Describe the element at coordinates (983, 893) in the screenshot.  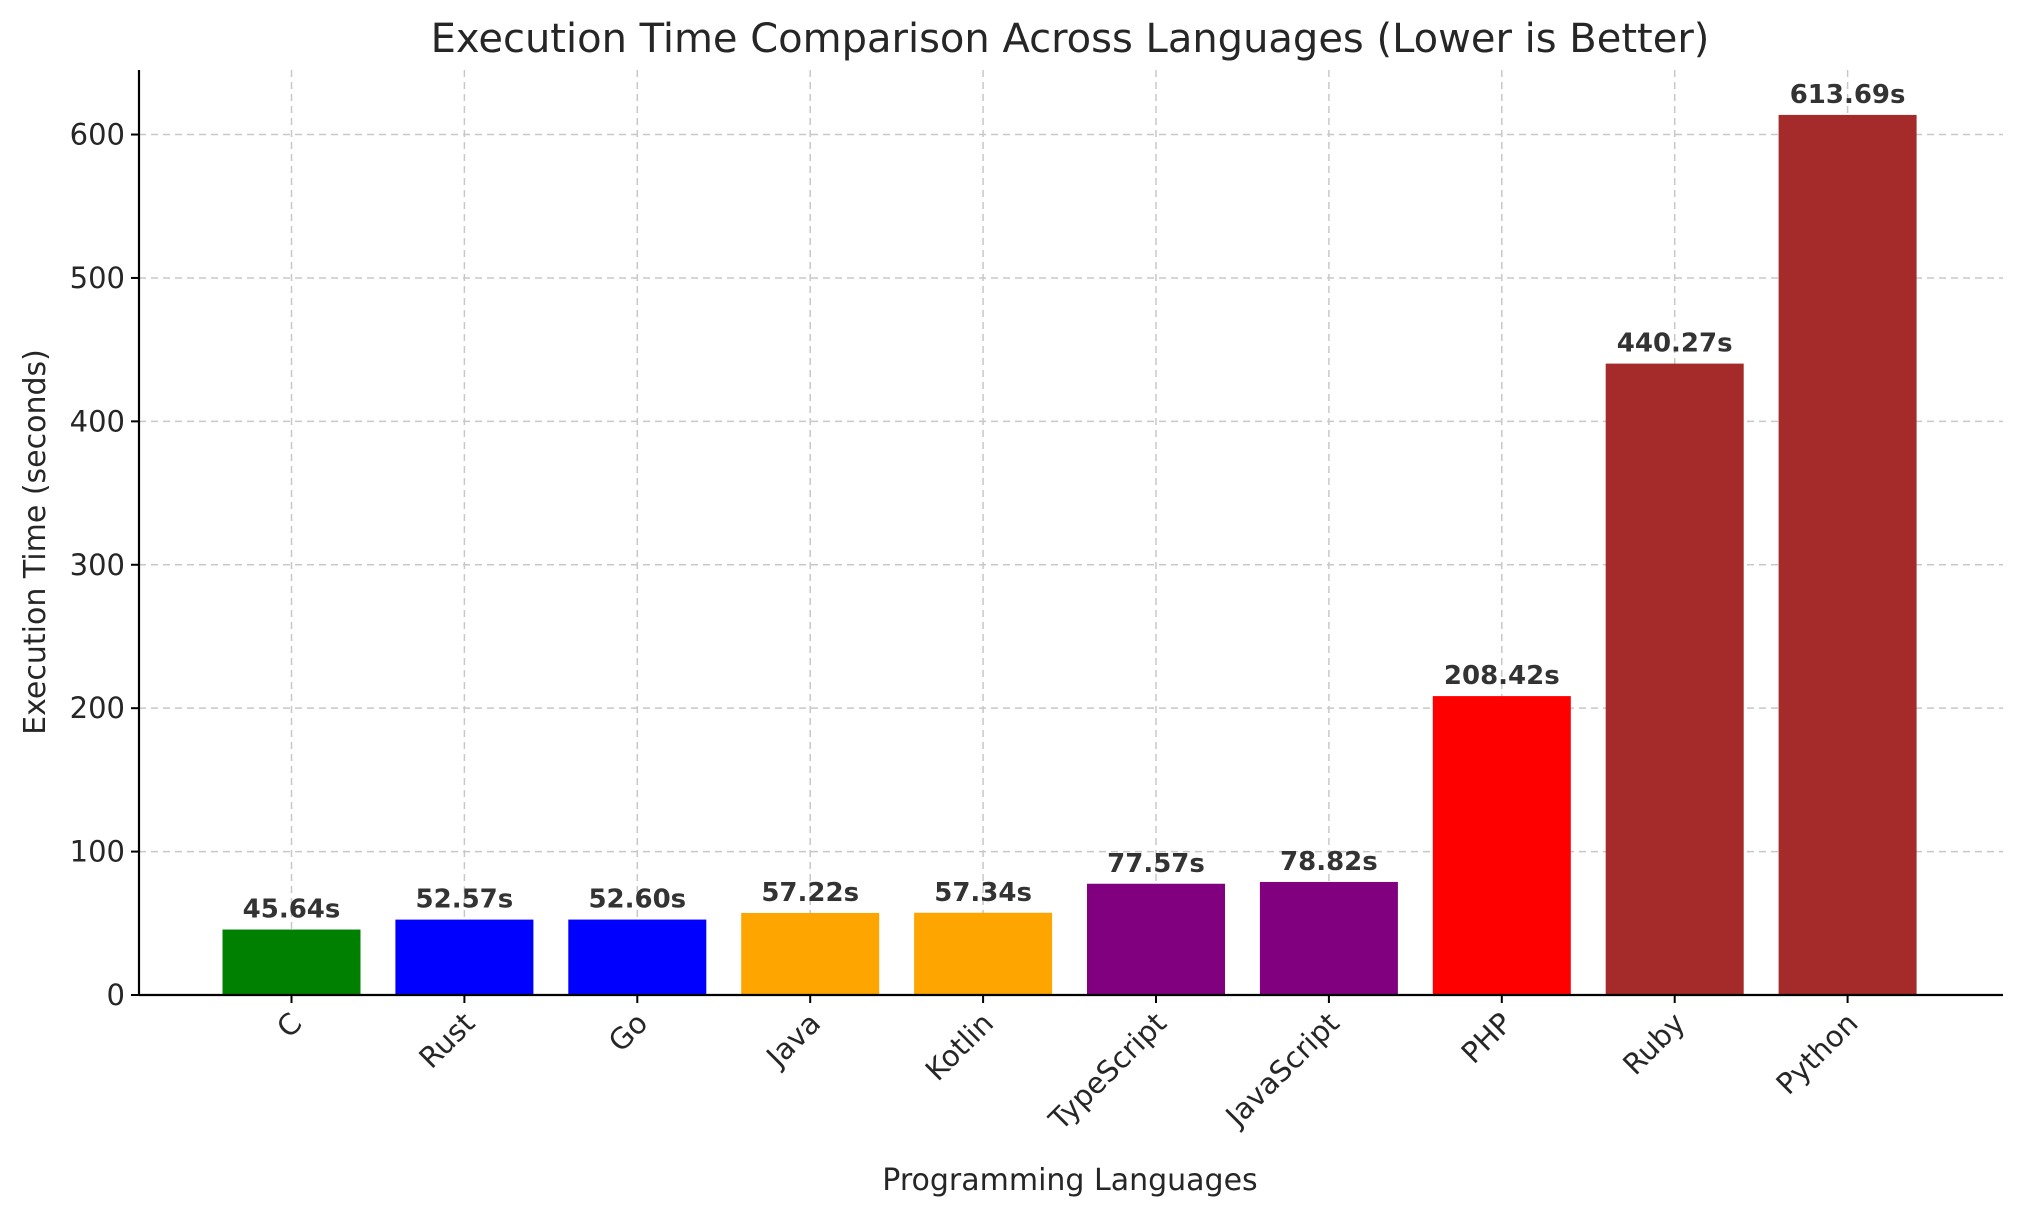
I see `value-label: 57.34s` at that location.